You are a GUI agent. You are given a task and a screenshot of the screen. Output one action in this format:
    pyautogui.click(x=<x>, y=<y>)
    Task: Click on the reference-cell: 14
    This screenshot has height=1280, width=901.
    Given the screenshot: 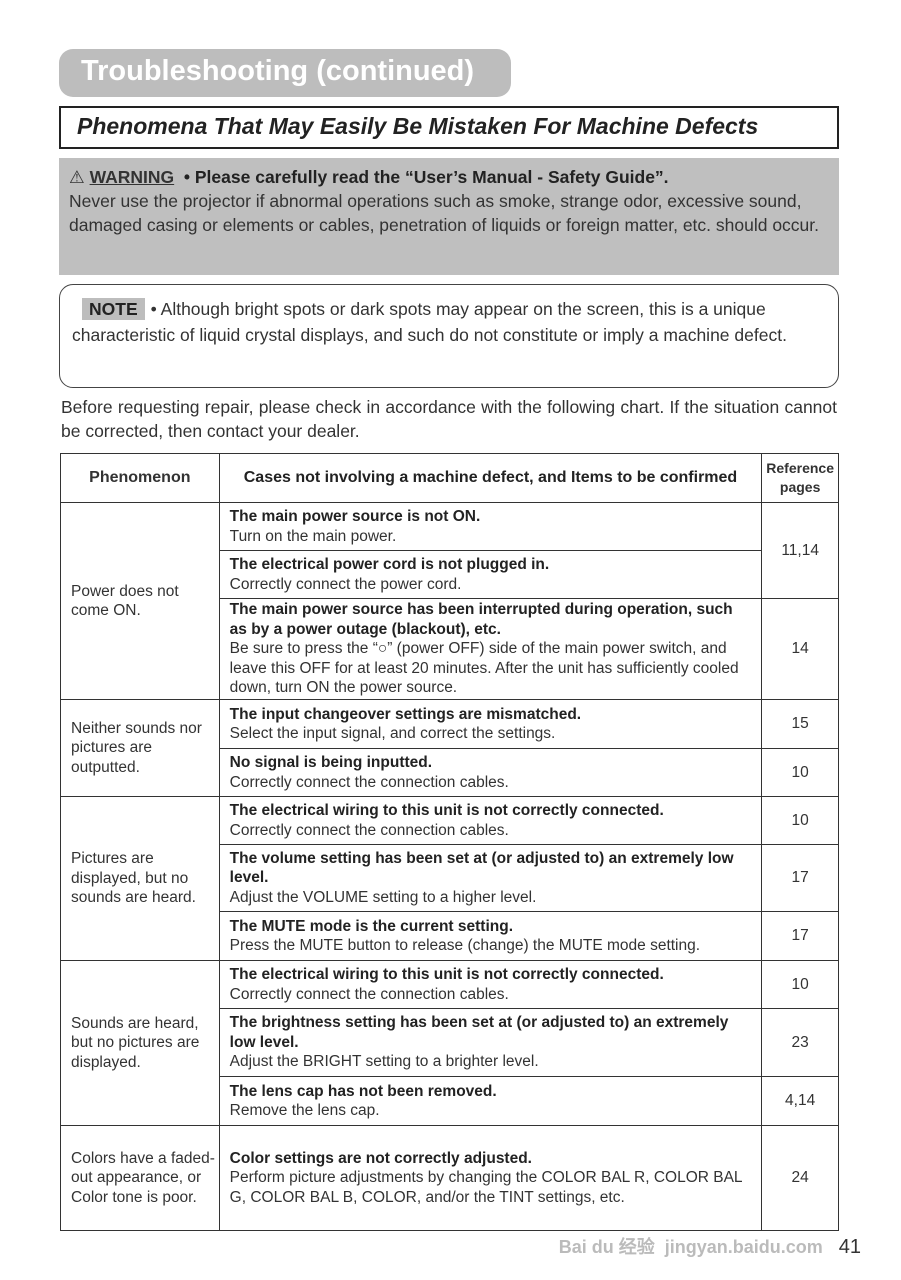 What is the action you would take?
    pyautogui.click(x=800, y=649)
    